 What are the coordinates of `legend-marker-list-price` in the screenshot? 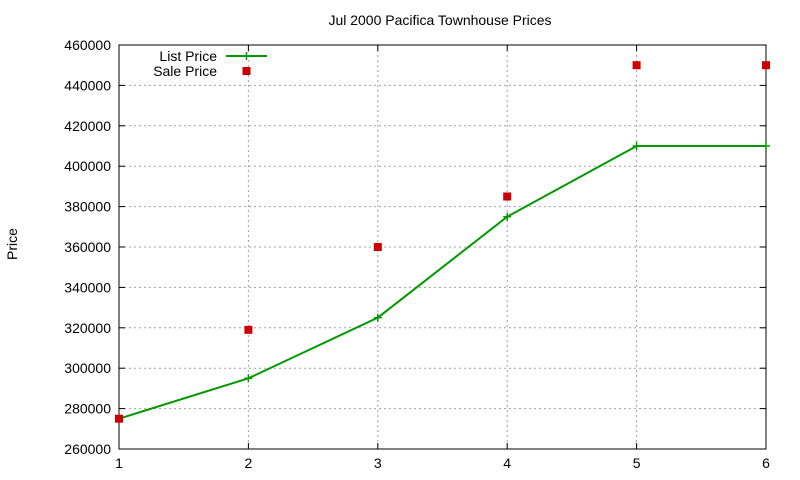 It's located at (246, 56).